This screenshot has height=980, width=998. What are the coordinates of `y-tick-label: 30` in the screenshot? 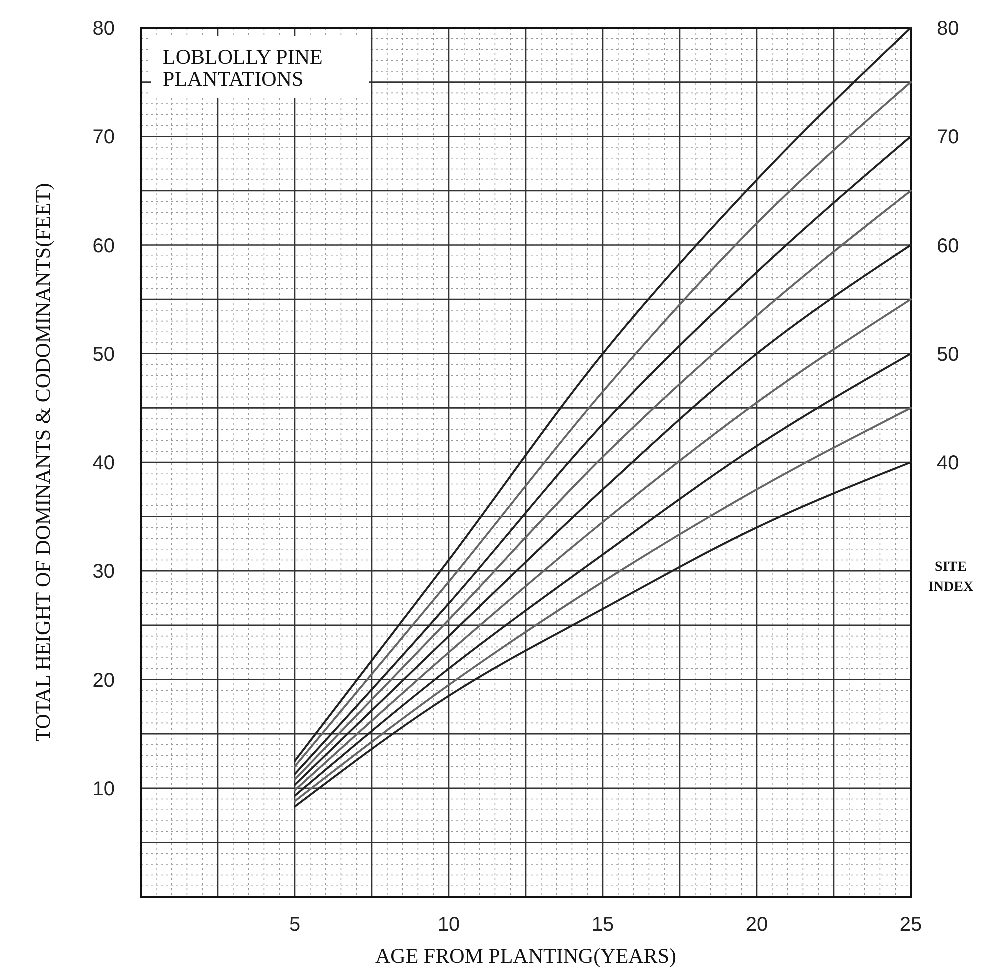 It's located at (103, 572).